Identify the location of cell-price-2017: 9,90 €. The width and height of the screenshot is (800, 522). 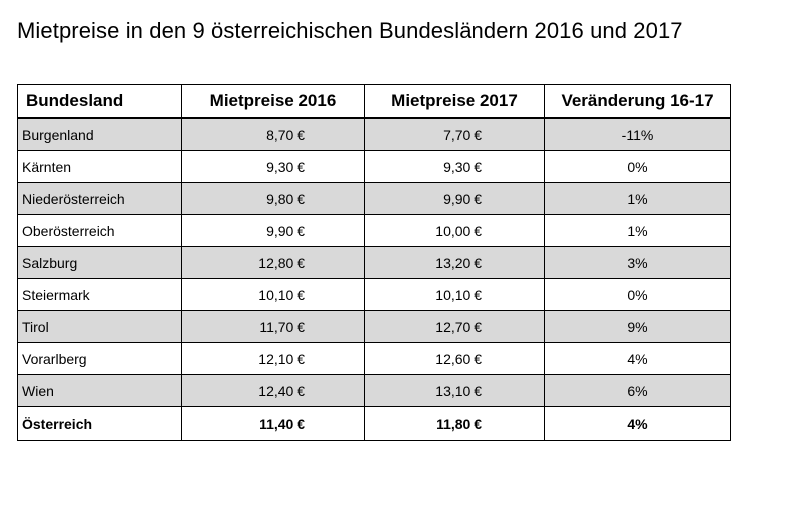
(454, 198).